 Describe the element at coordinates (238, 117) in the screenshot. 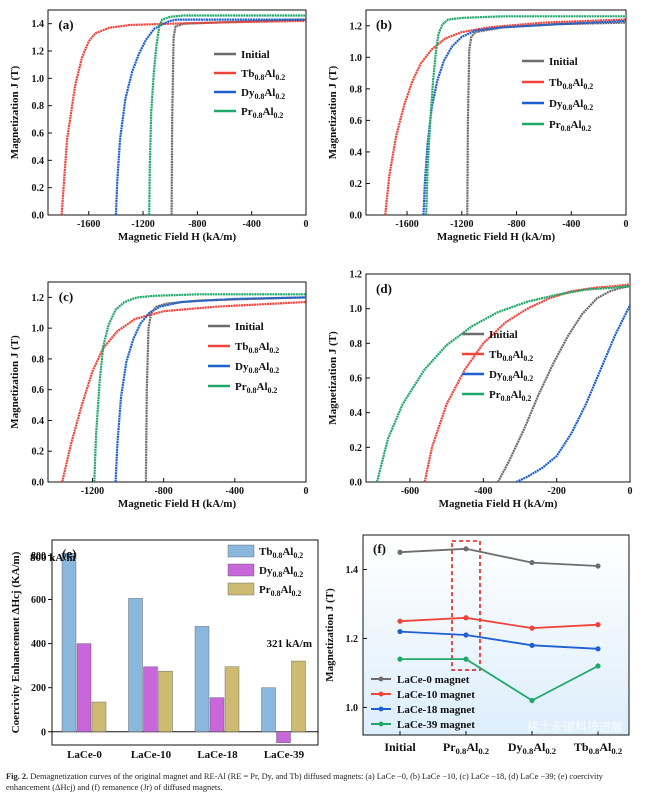

I see `series-line-initial` at that location.